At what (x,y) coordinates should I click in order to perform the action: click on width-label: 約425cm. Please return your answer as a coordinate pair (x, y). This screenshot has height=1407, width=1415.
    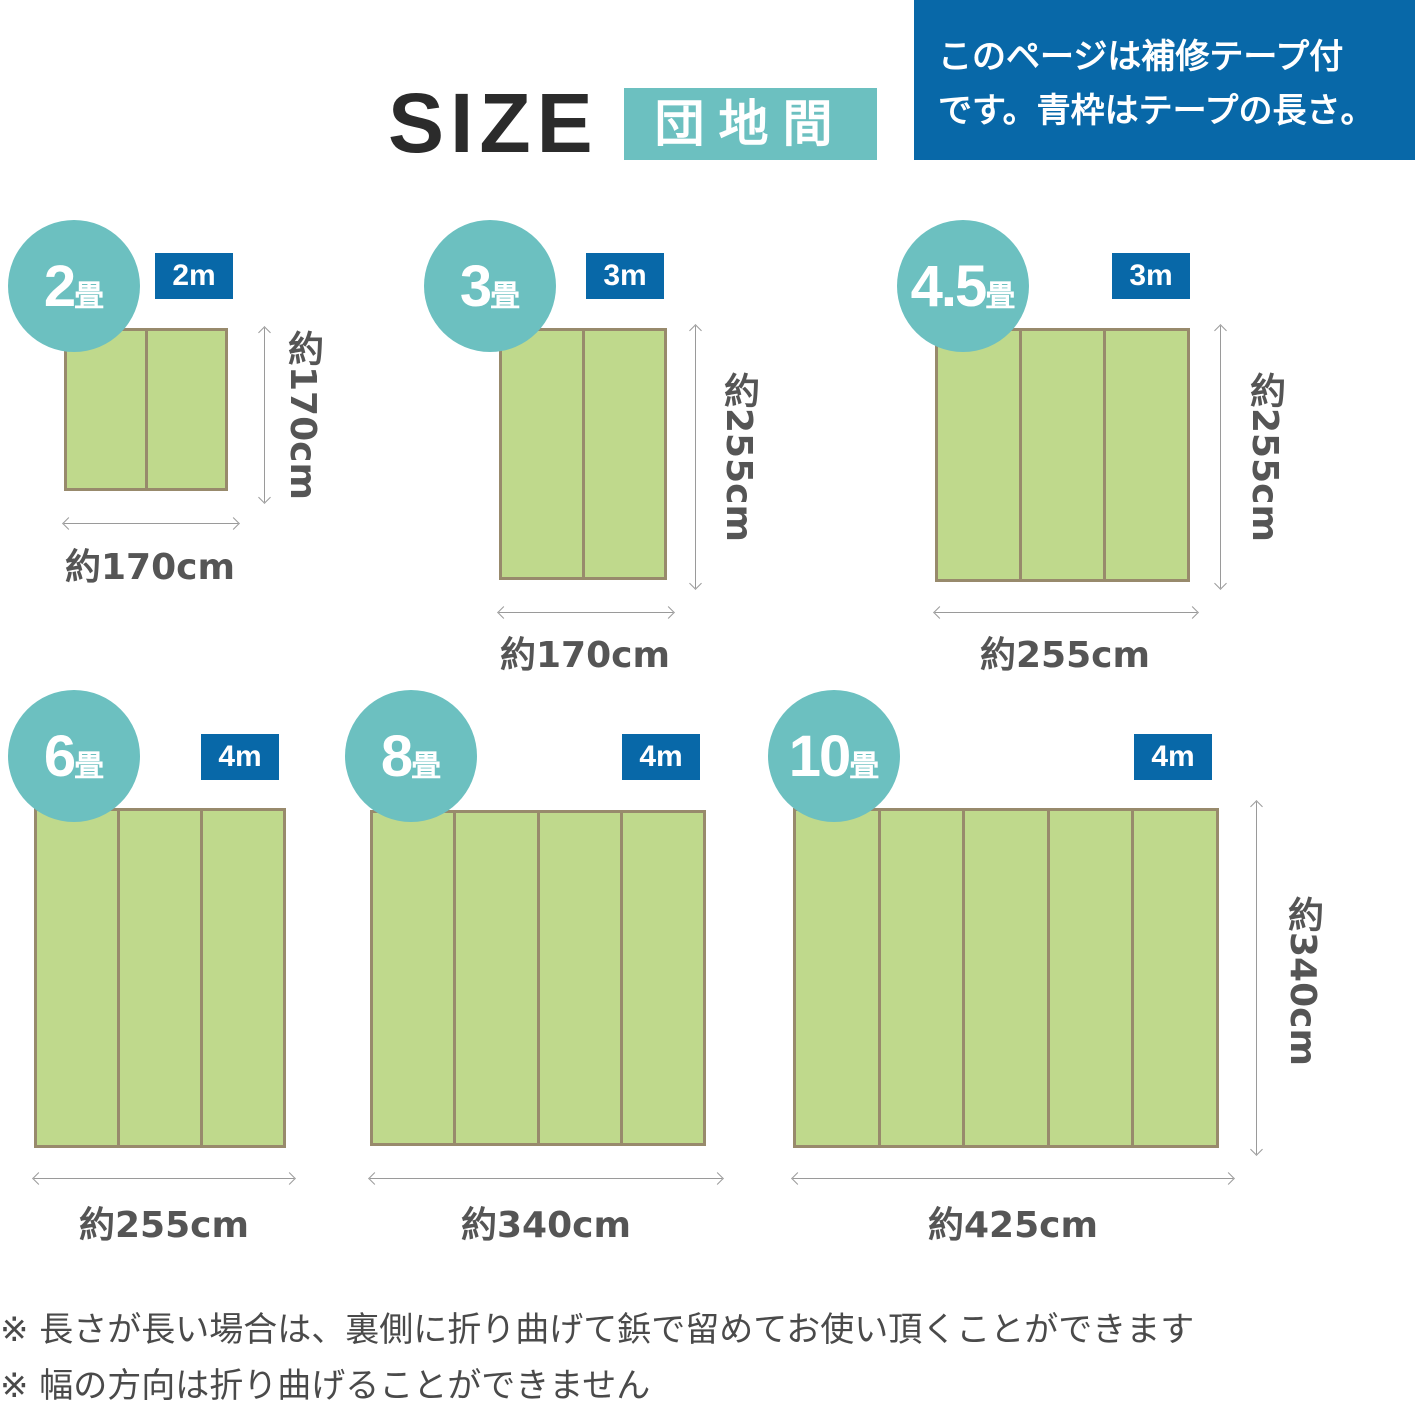
    Looking at the image, I should click on (1013, 1225).